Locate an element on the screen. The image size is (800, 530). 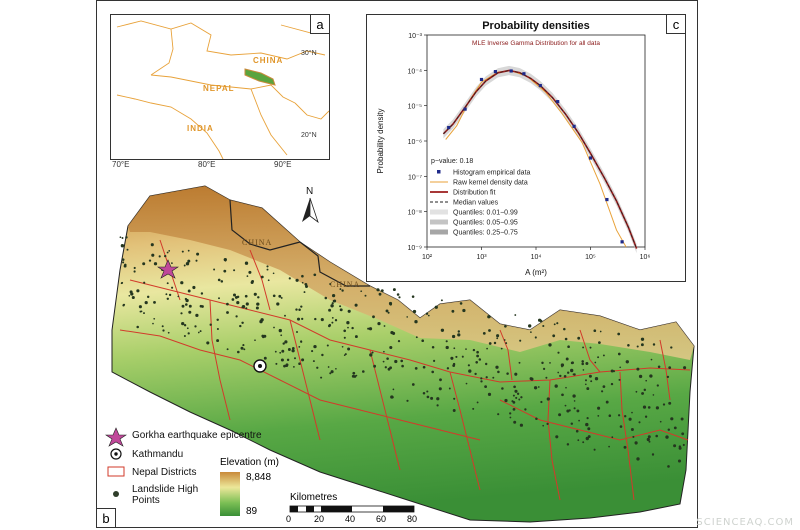
y-tick-label: 10⁻⁸ is located at coordinates (415, 213).